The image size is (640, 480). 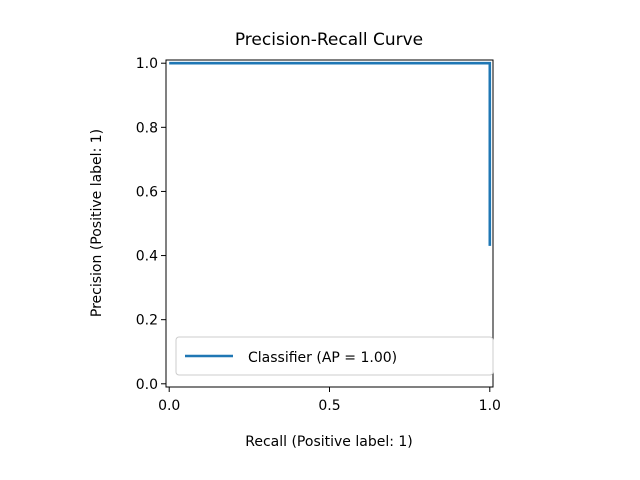 What do you see at coordinates (147, 257) in the screenshot?
I see `y-tick-label: 0.4` at bounding box center [147, 257].